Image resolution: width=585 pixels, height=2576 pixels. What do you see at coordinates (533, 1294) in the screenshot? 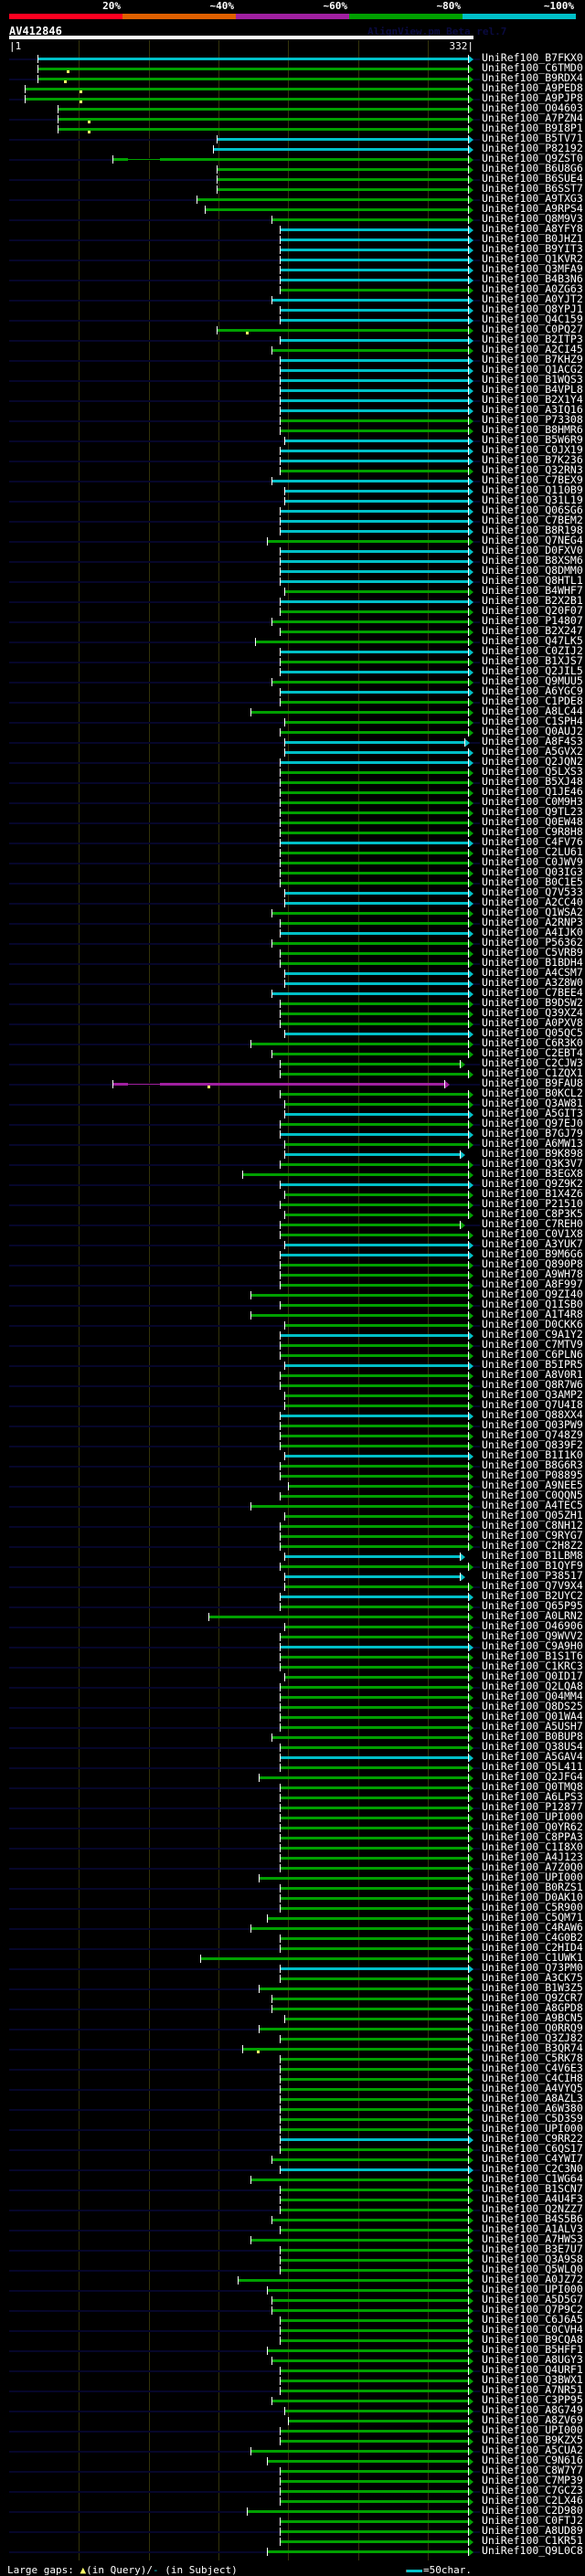
I see `hit-label: UniRef100_Q9ZI40` at bounding box center [533, 1294].